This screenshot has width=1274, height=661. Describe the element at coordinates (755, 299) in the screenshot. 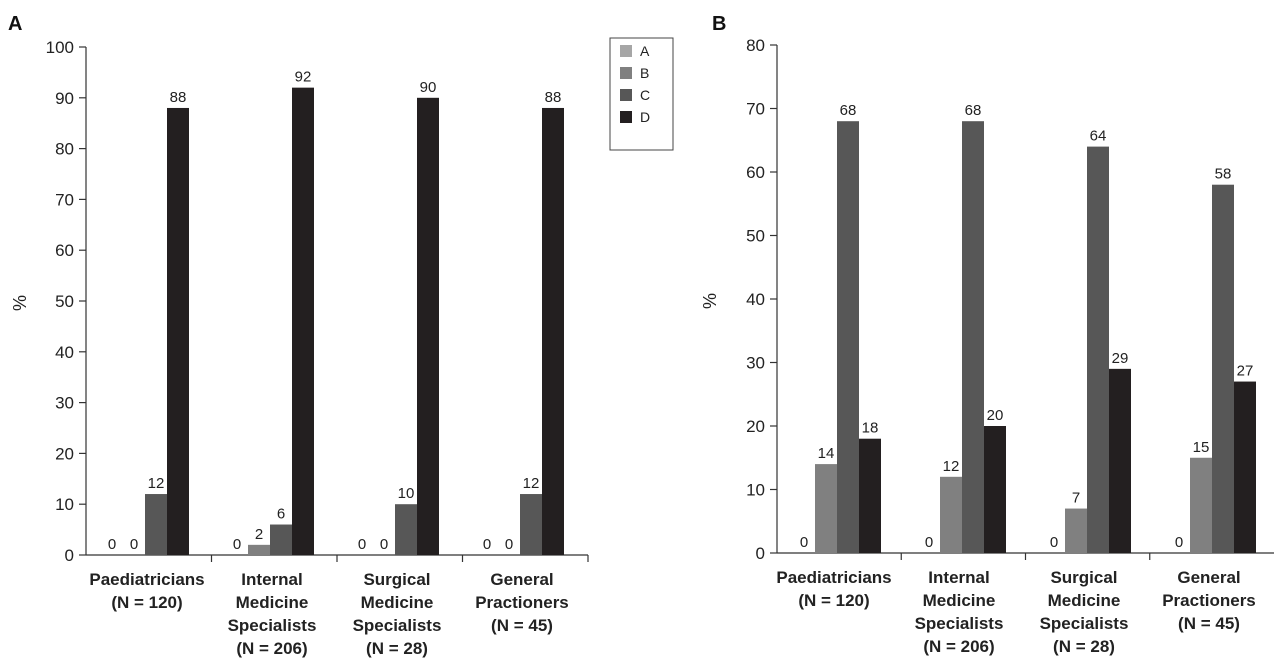

I see `y-tick-label: 40` at that location.